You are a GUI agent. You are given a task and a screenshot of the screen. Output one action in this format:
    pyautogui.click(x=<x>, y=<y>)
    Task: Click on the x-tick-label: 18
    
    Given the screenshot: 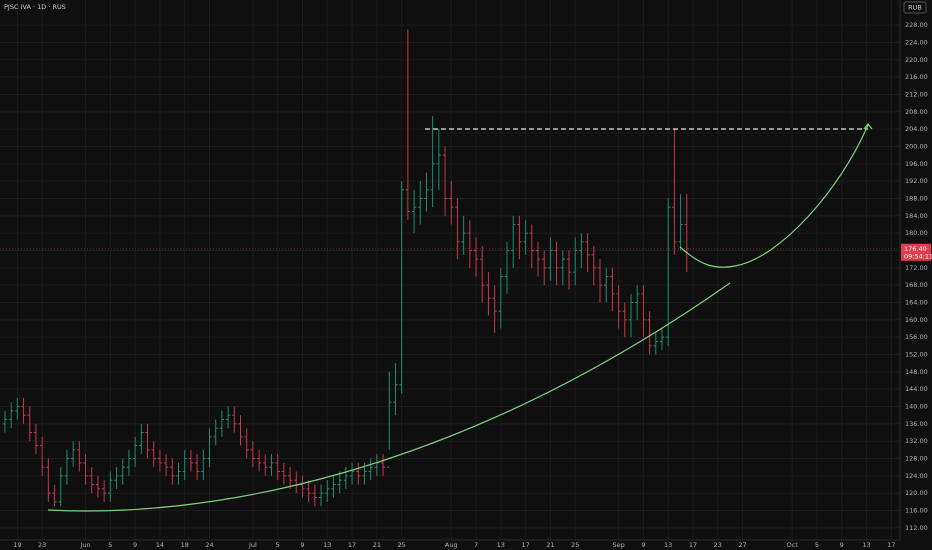 What is the action you would take?
    pyautogui.click(x=185, y=545)
    